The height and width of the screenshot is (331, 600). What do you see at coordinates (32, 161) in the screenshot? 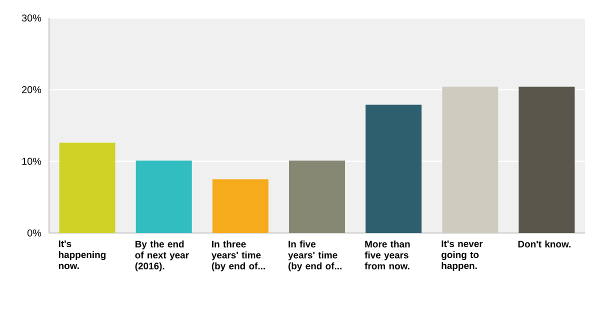
I see `y-tick-label: 10%` at bounding box center [32, 161].